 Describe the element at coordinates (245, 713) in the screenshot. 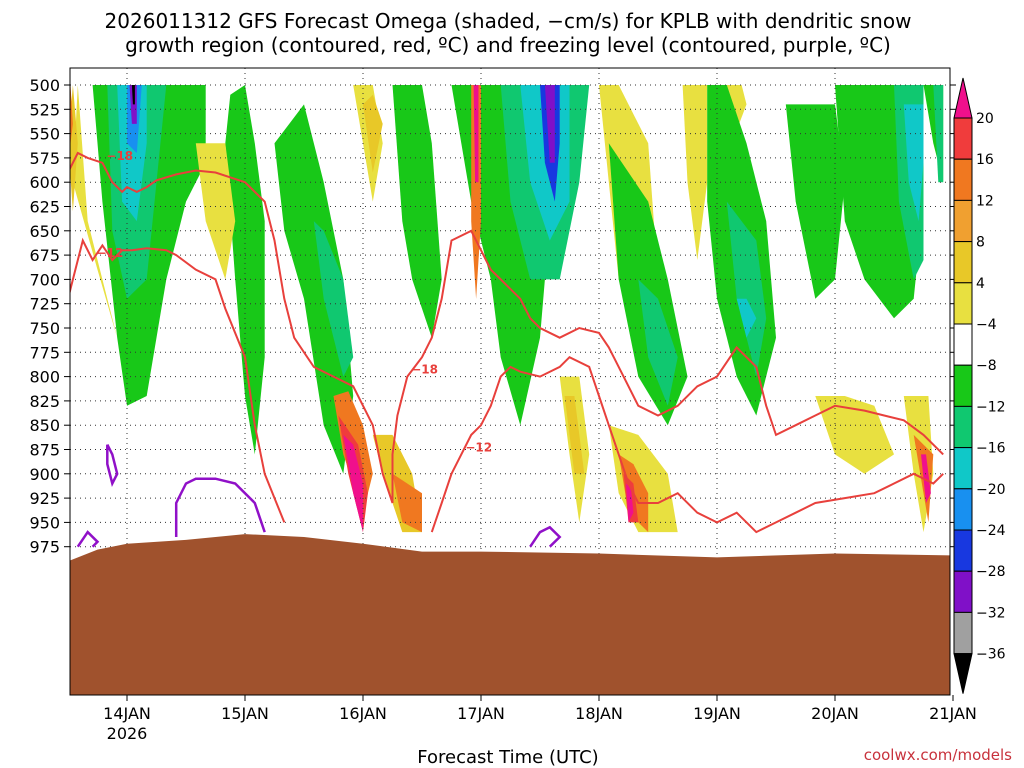

I see `x-tick-label: 15JAN` at that location.